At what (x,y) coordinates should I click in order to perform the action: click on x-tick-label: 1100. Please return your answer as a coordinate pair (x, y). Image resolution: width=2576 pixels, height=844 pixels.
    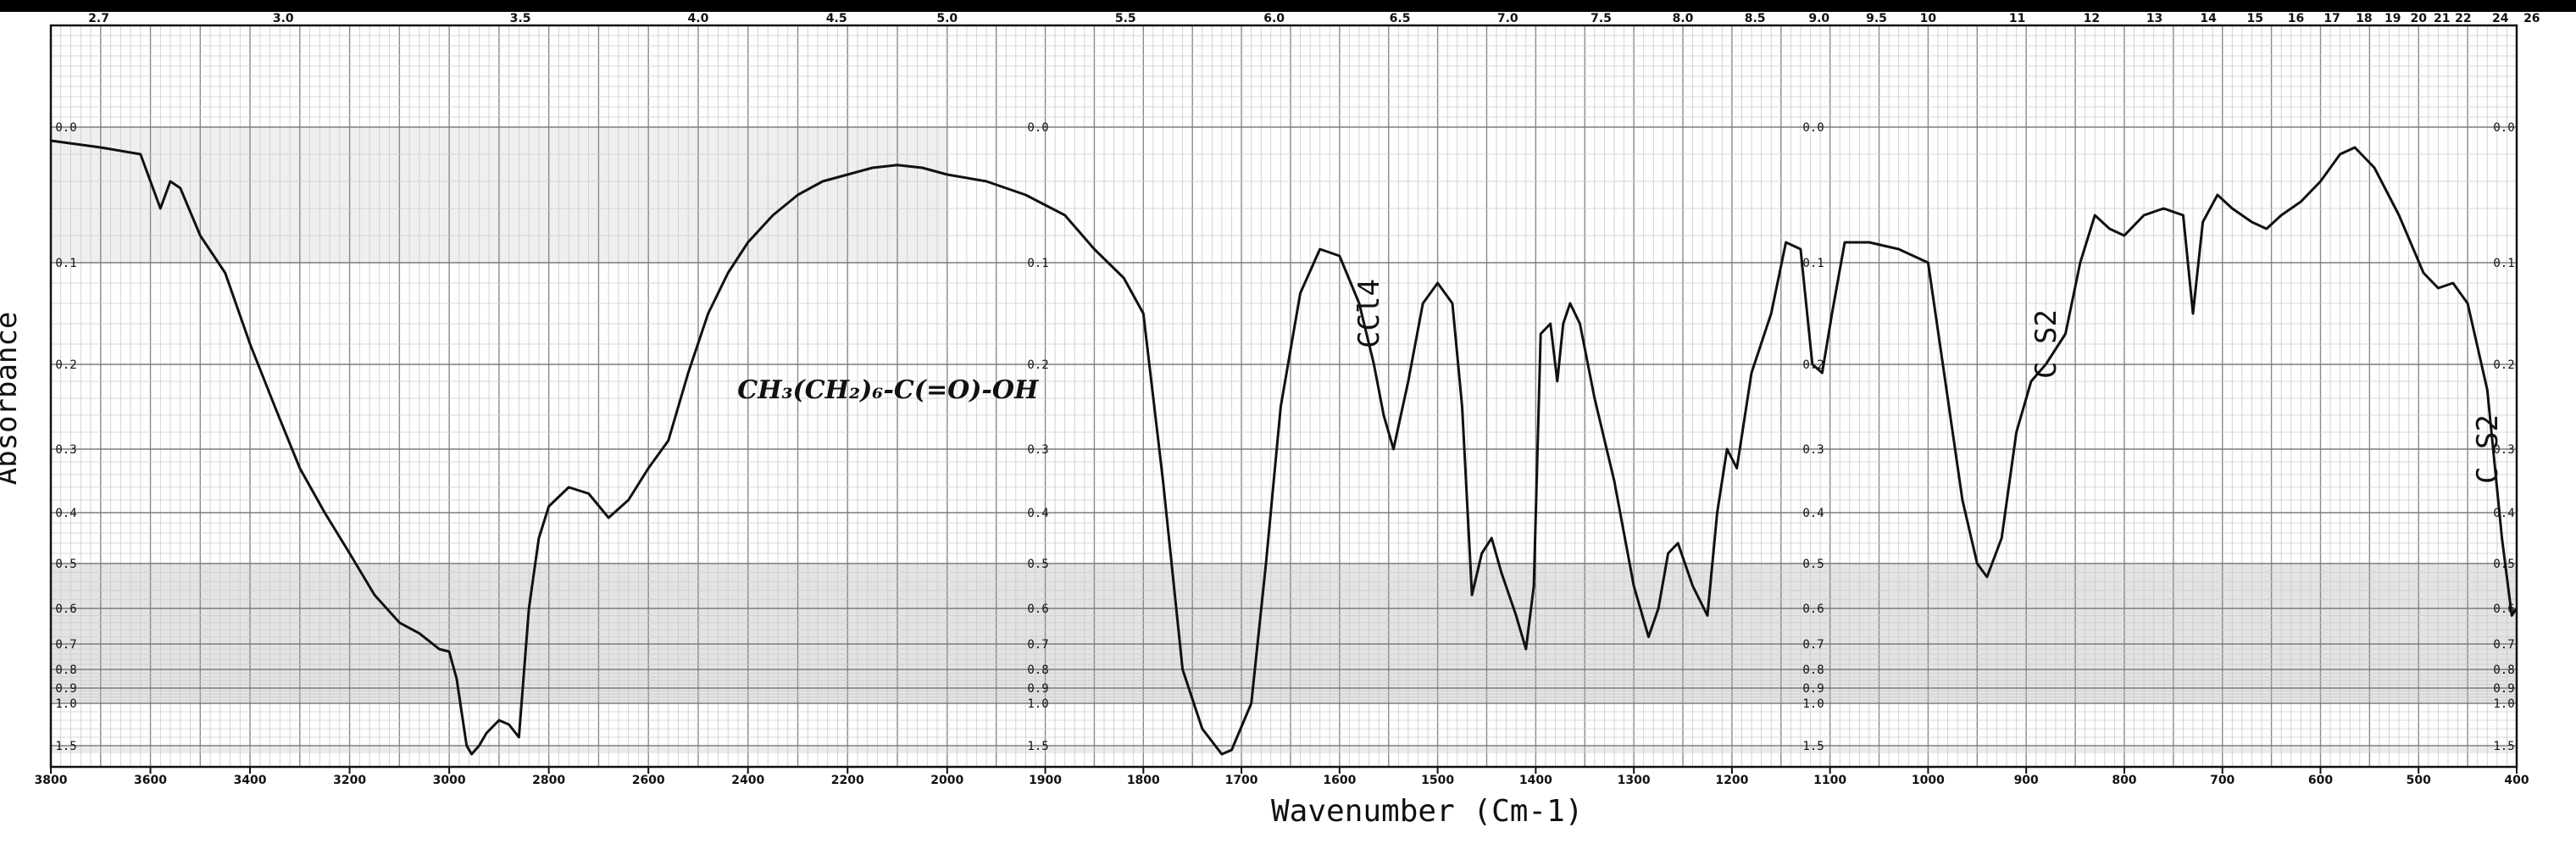
    Looking at the image, I should click on (1829, 780).